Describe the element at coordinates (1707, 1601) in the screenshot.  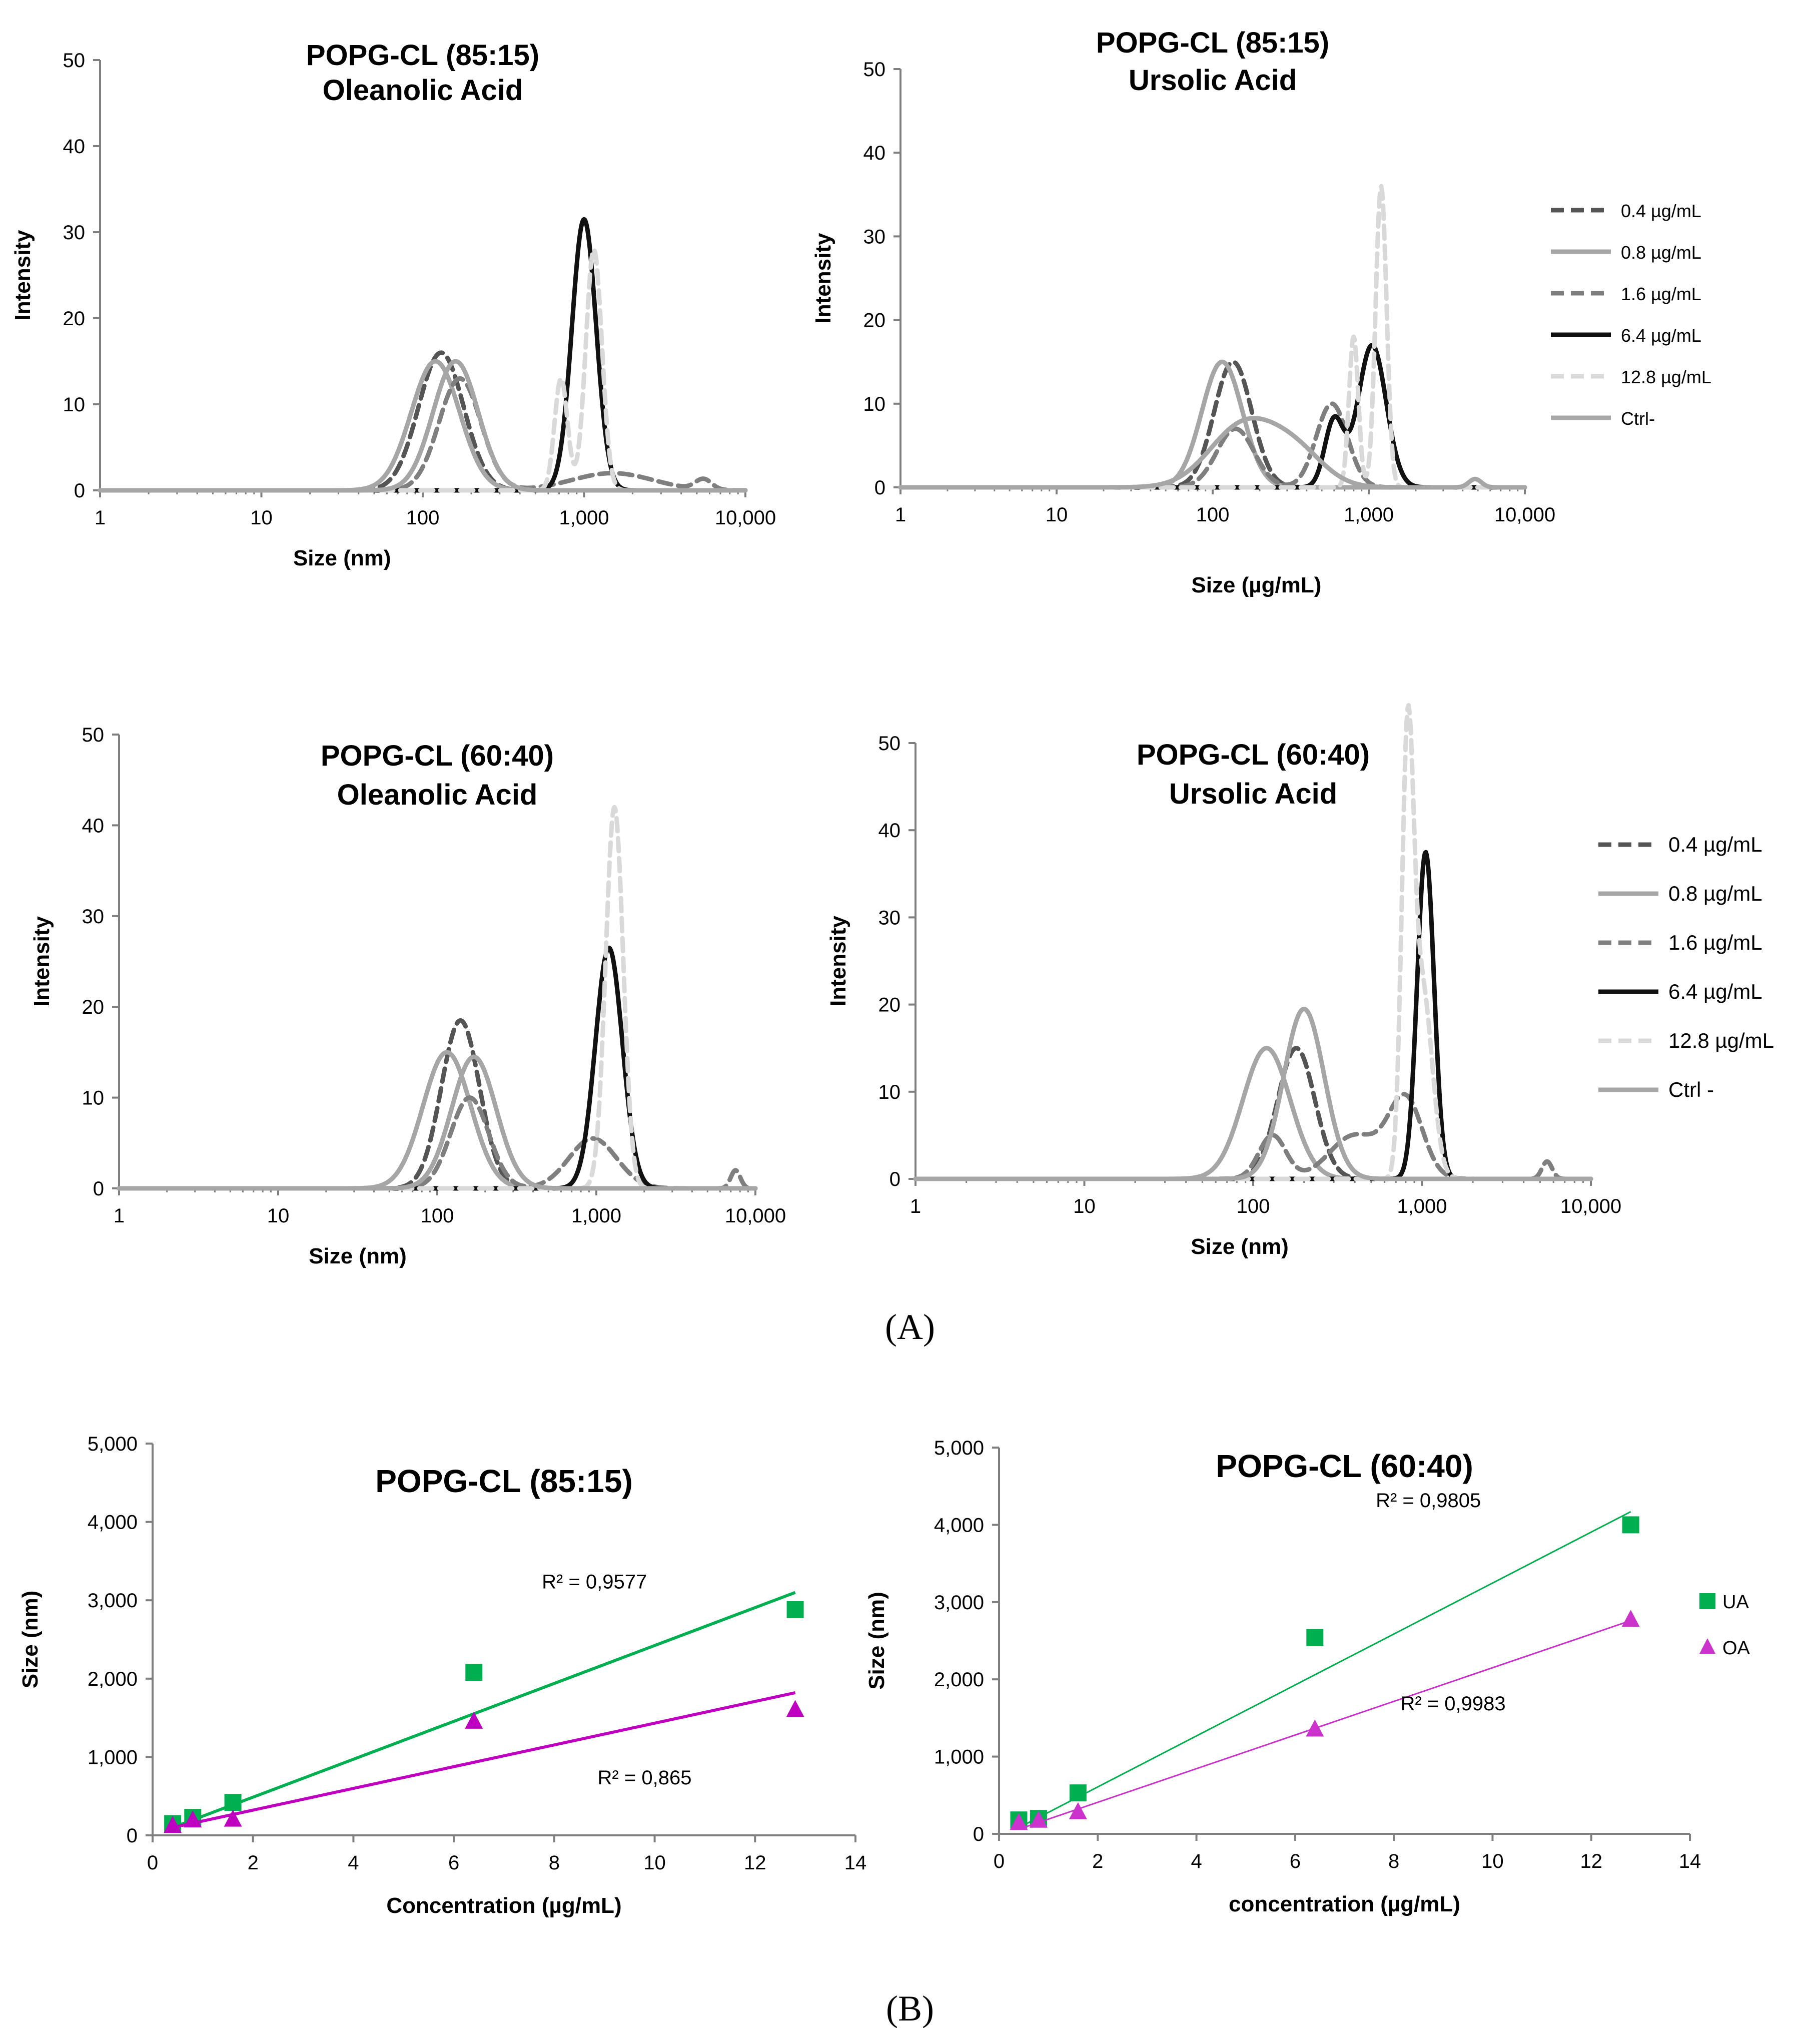
I see `legend-marker-square` at that location.